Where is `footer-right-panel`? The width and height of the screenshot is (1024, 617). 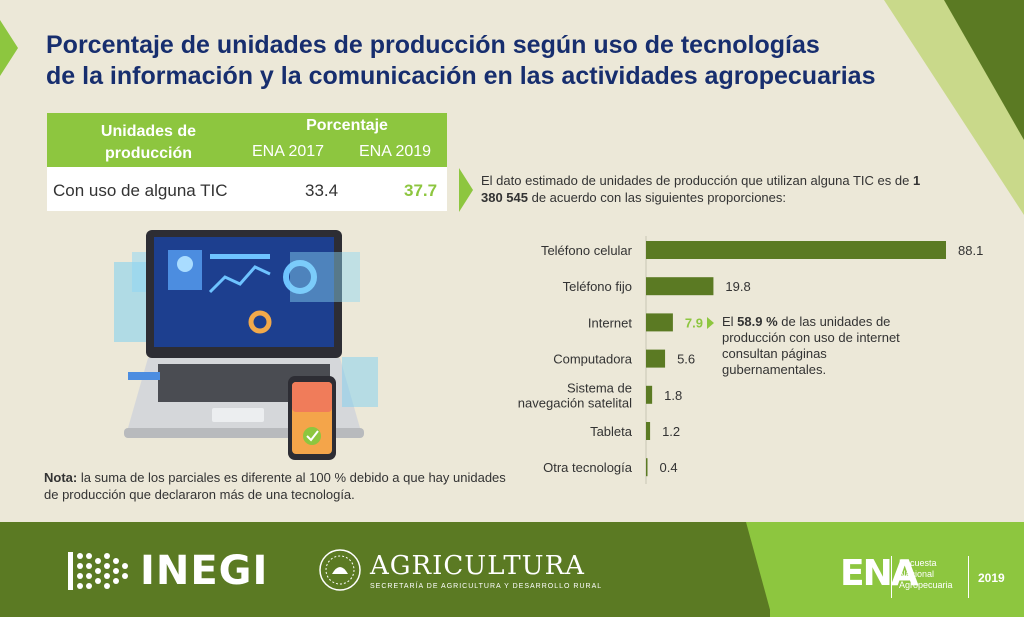
footer-right-panel is located at coordinates (897, 569).